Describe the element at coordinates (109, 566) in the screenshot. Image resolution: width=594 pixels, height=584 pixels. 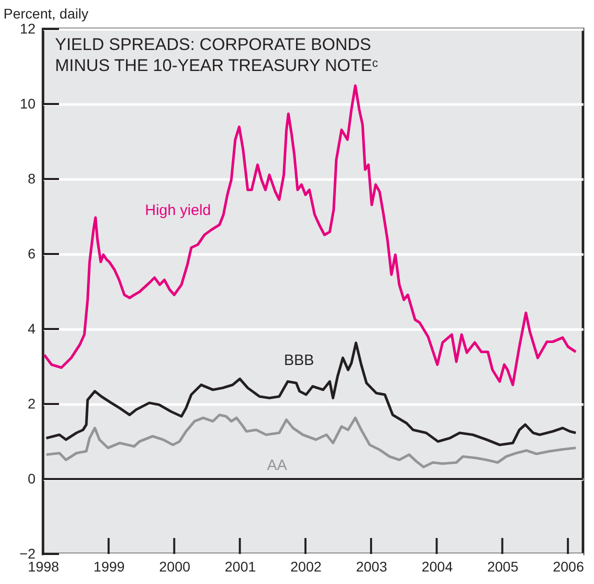
I see `x-tick-label: 1999` at that location.